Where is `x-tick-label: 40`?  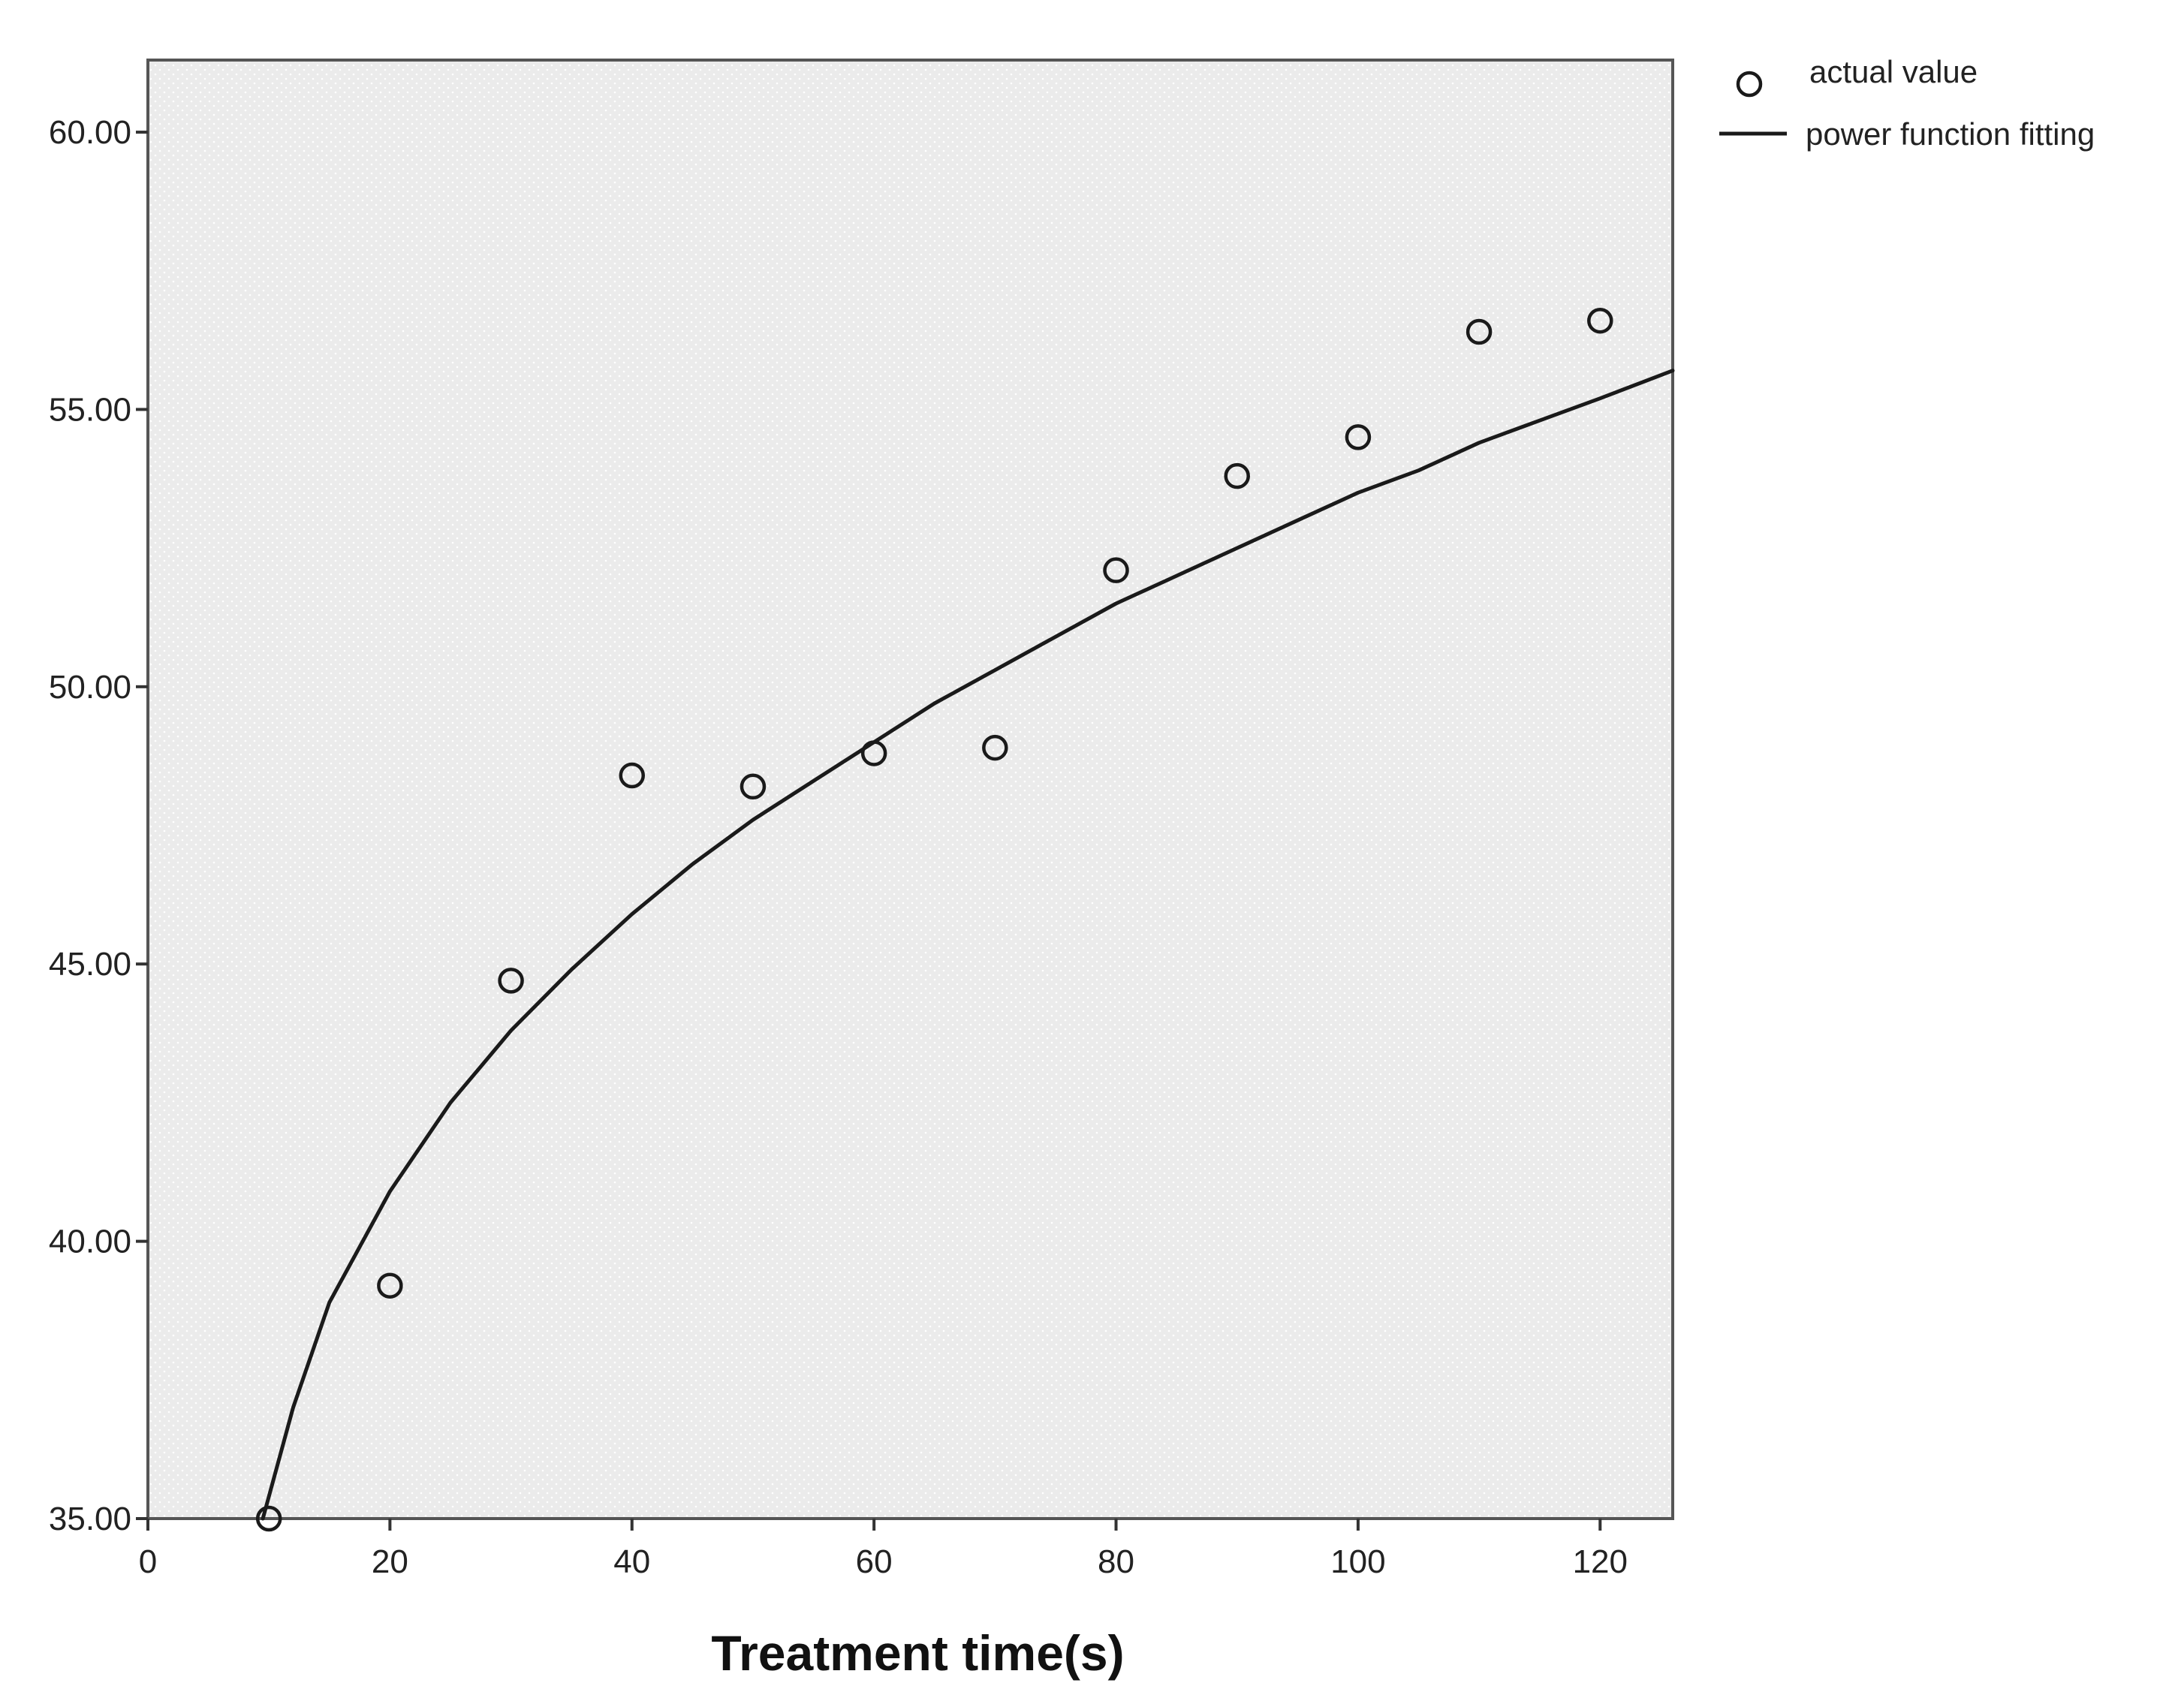
x-tick-label: 40 is located at coordinates (631, 1561).